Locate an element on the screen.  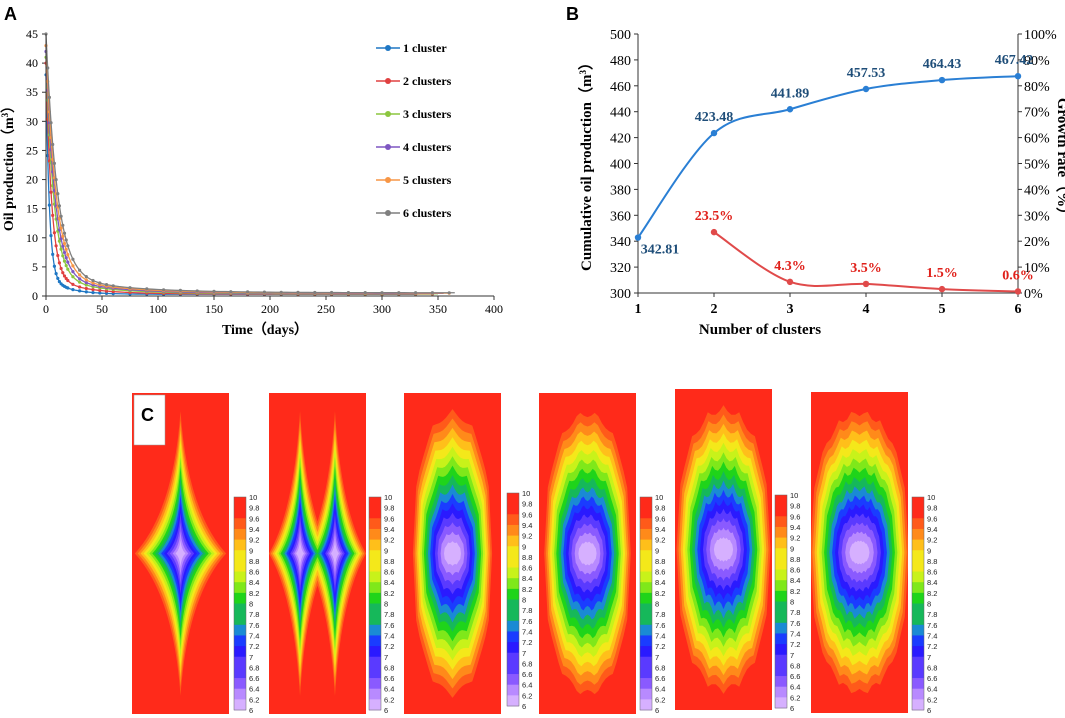
chart-b-ytick-label: 400 is located at coordinates (620, 165).